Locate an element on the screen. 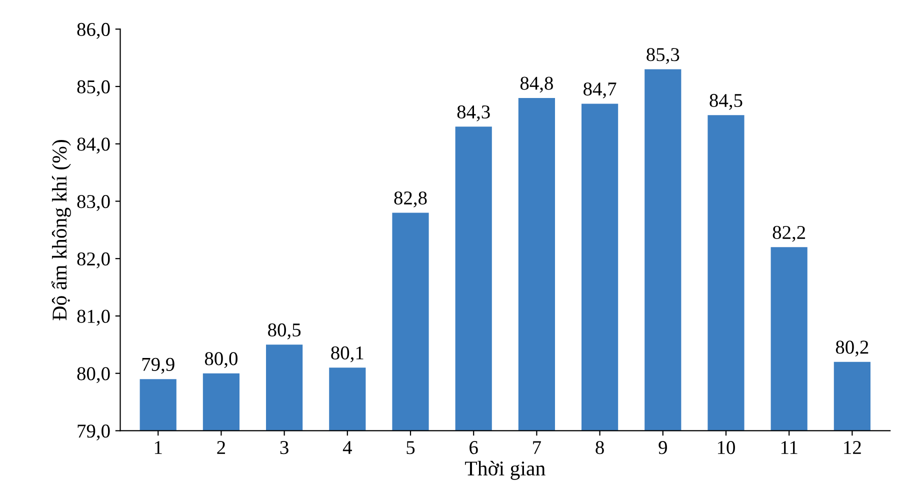  y-tick-label: 85,0 is located at coordinates (93, 88).